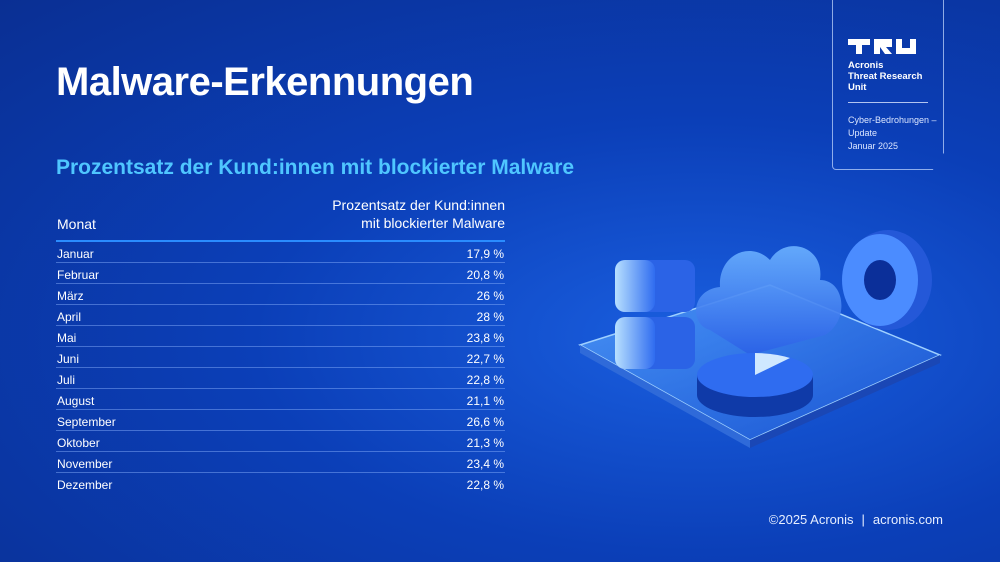 The height and width of the screenshot is (562, 1000). What do you see at coordinates (66, 380) in the screenshot?
I see `month-label: Juli` at bounding box center [66, 380].